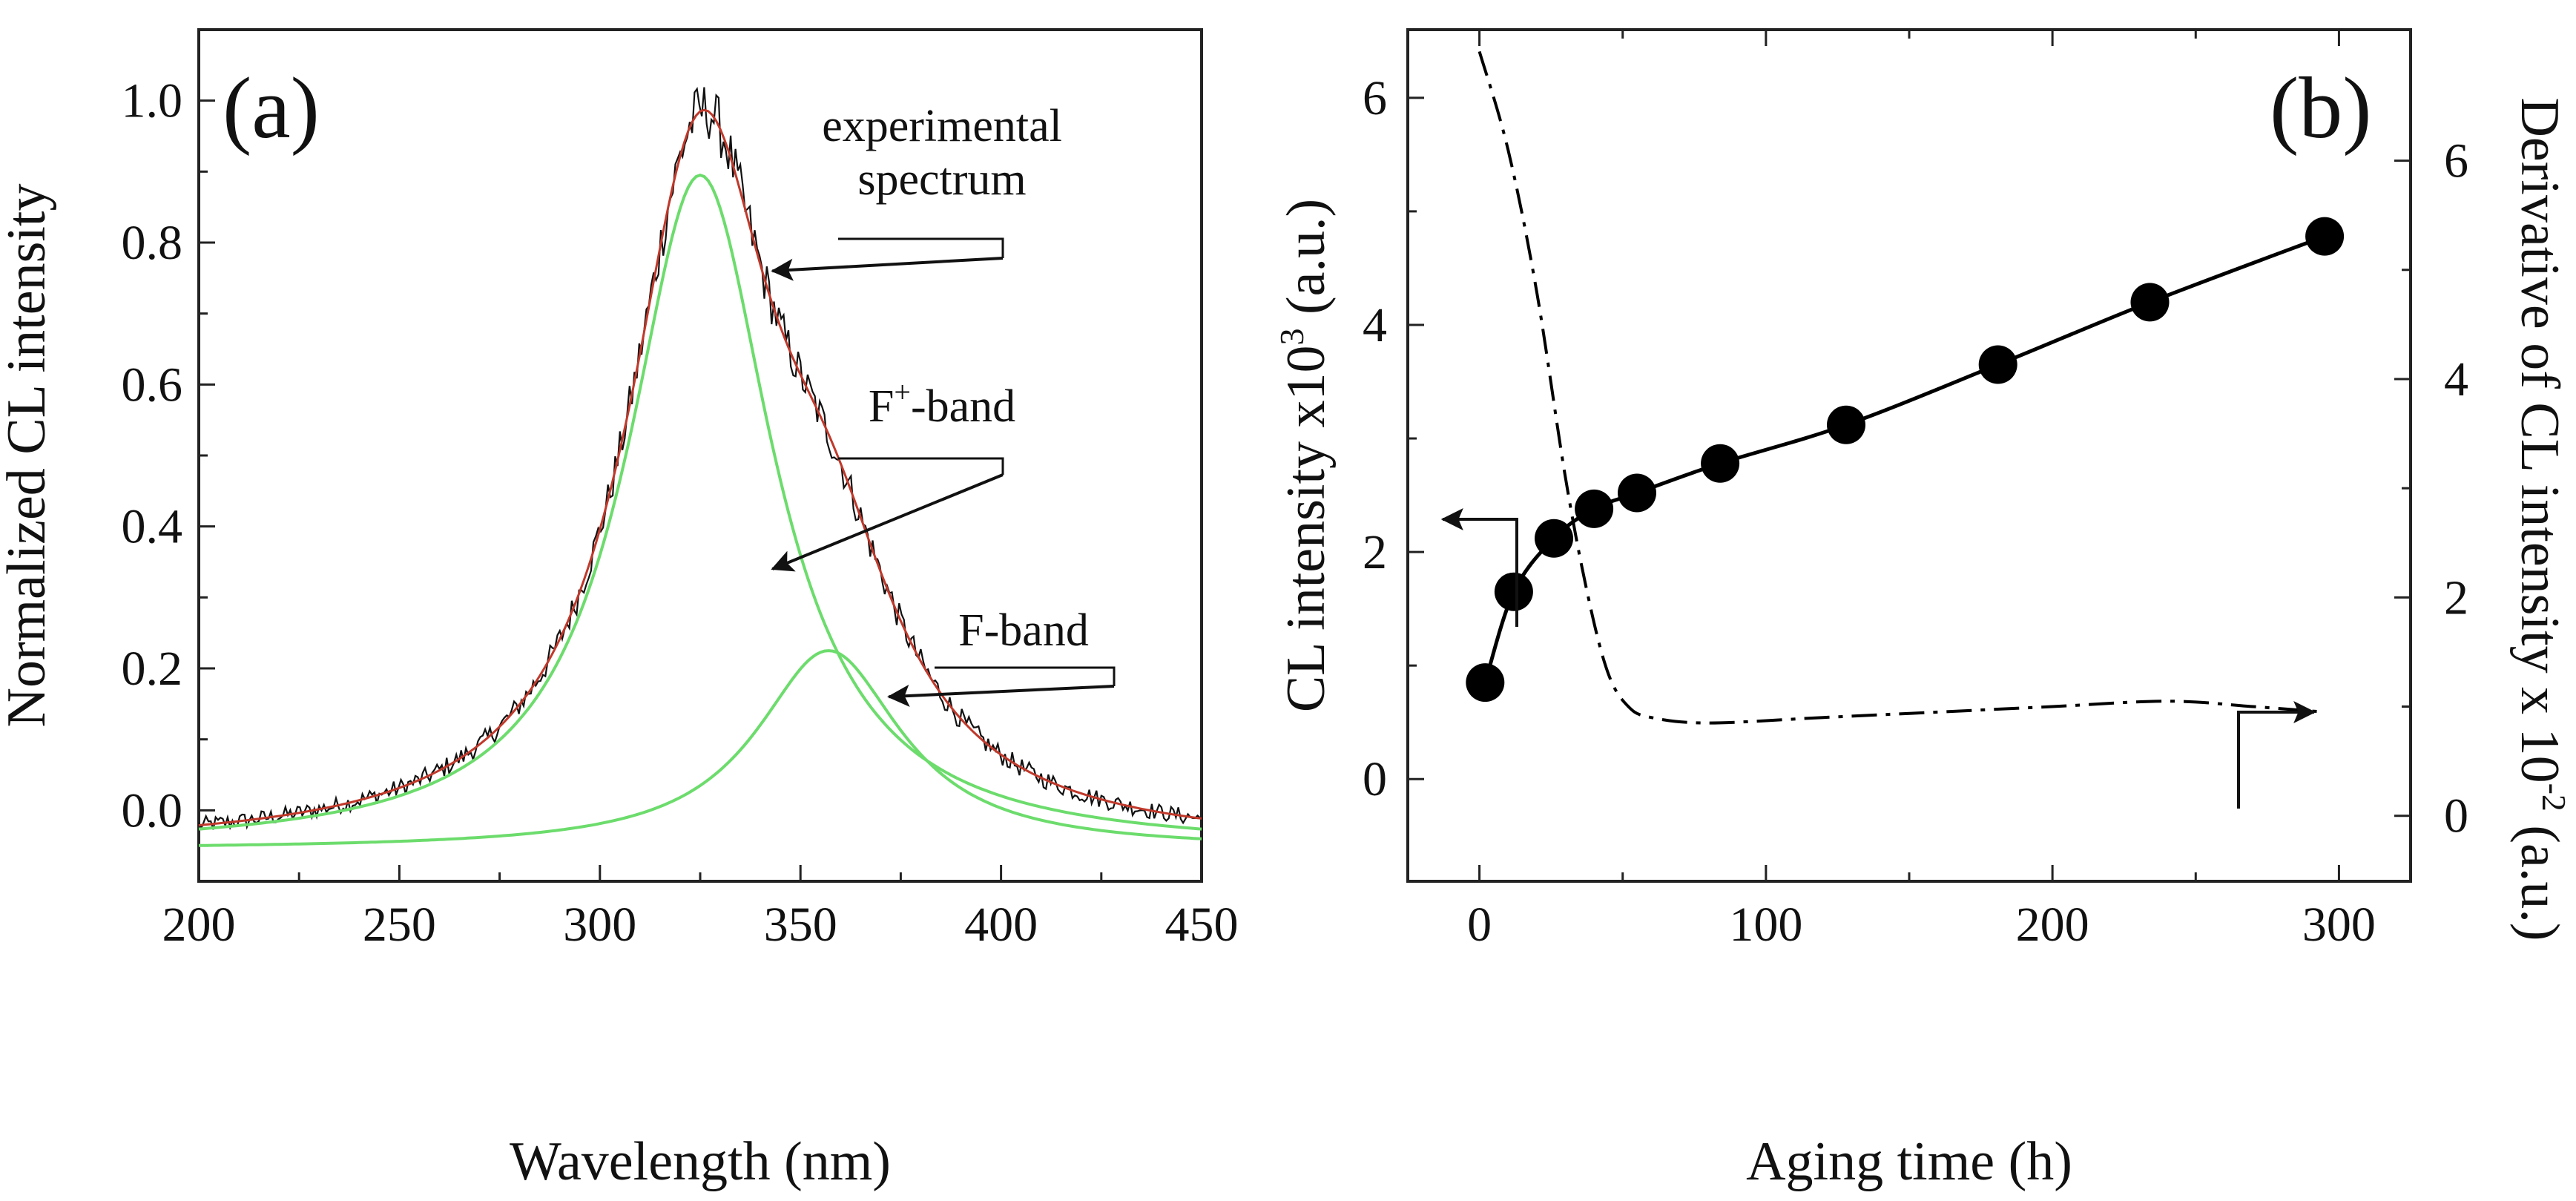 Image resolution: width=2576 pixels, height=1201 pixels. Describe the element at coordinates (2339, 925) in the screenshot. I see `x-tick-label-b: 300` at that location.